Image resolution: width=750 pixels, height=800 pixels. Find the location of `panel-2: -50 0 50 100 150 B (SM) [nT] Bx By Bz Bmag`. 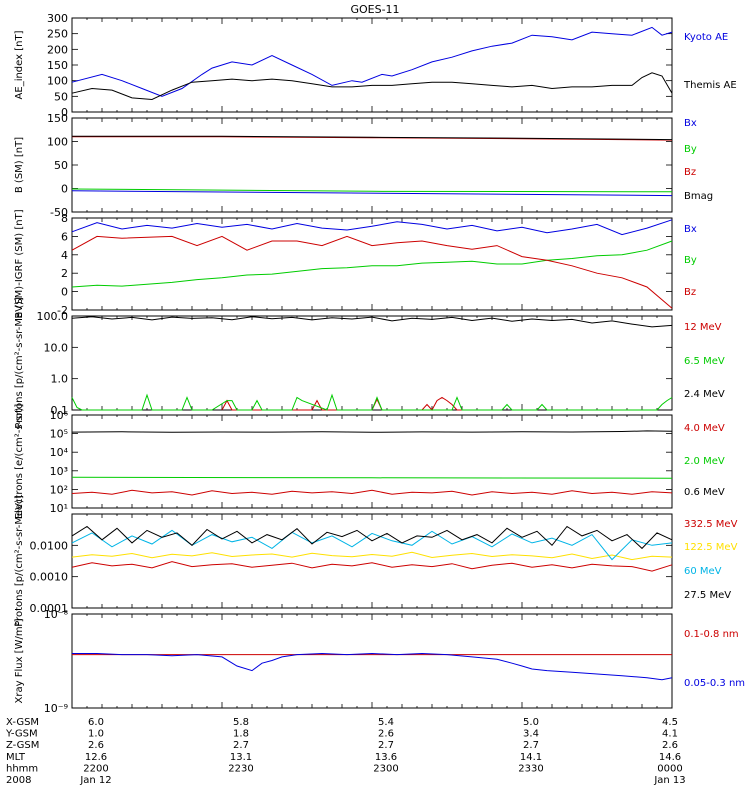

panel-2: -50 0 50 100 150 B (SM) [nT] Bx By Bz Bmag is located at coordinates (363, 165).